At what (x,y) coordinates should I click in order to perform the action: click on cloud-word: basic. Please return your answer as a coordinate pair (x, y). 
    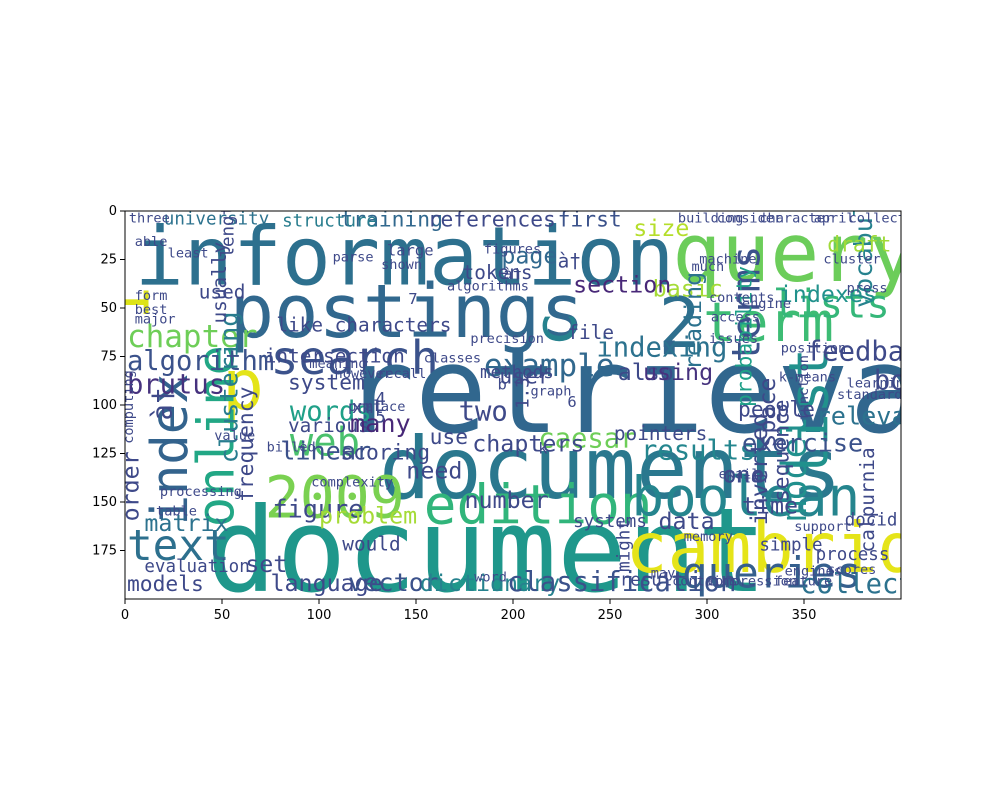
    Looking at the image, I should click on (688, 288).